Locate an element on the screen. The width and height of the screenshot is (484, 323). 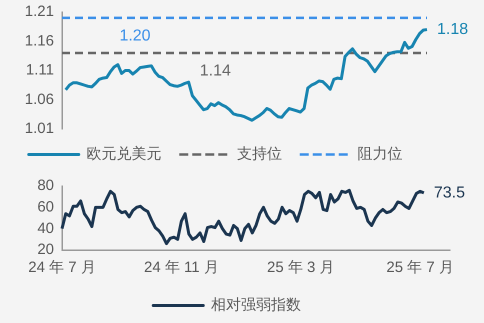
legend-label: 欧元兑美元 is located at coordinates (124, 154).